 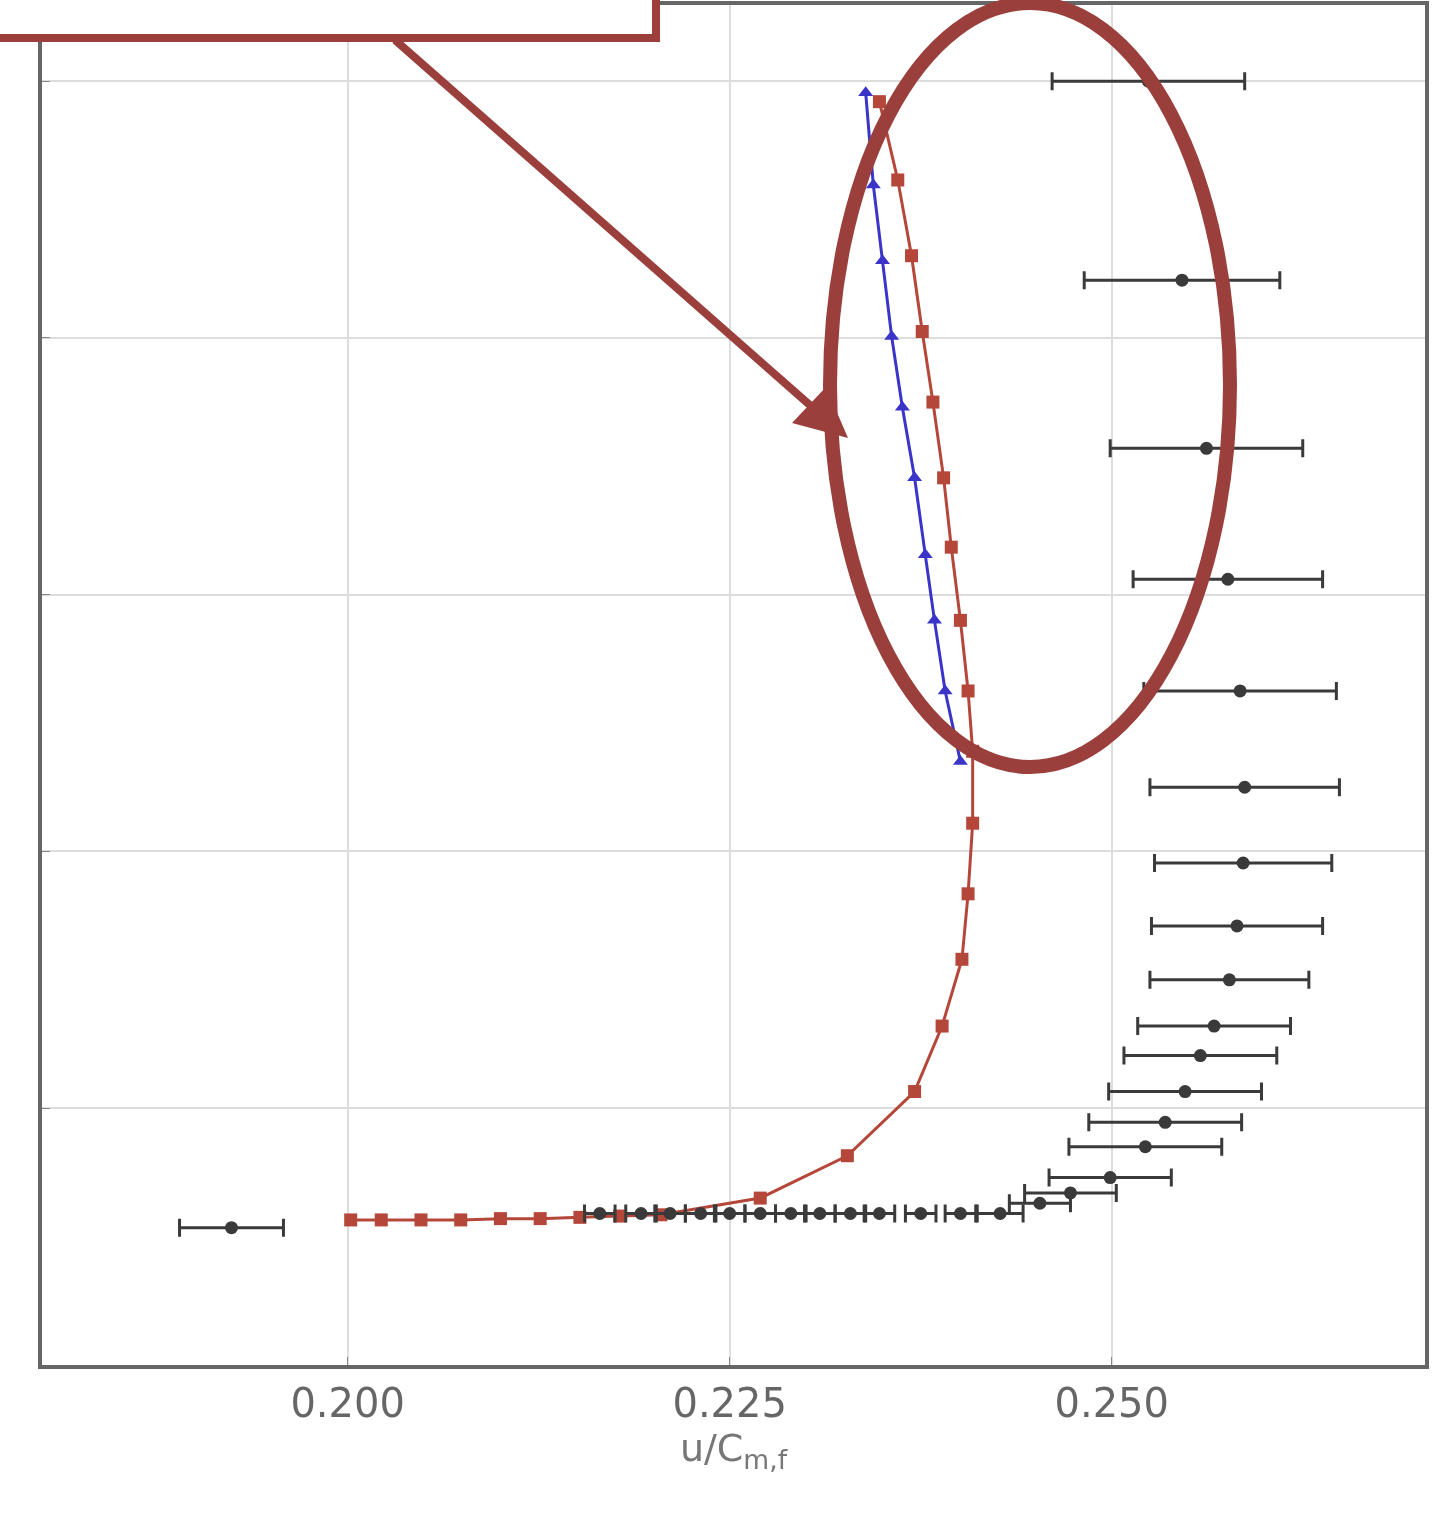 I want to click on x-tick-label: 0.200, so click(x=347, y=1403).